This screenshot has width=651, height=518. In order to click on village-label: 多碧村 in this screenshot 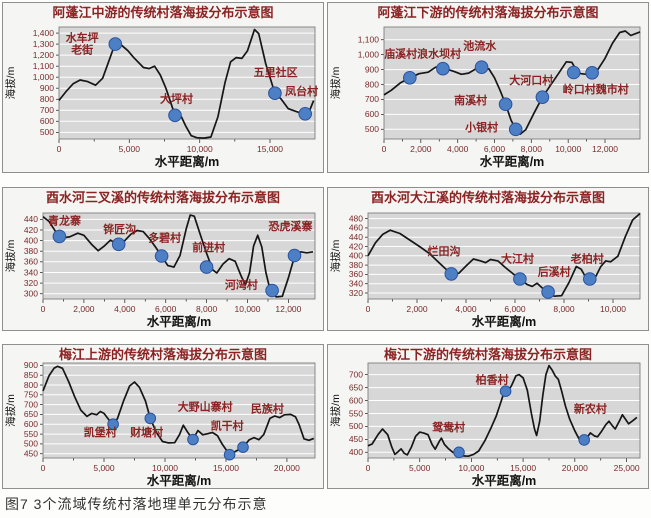, I will do `click(164, 238)`.